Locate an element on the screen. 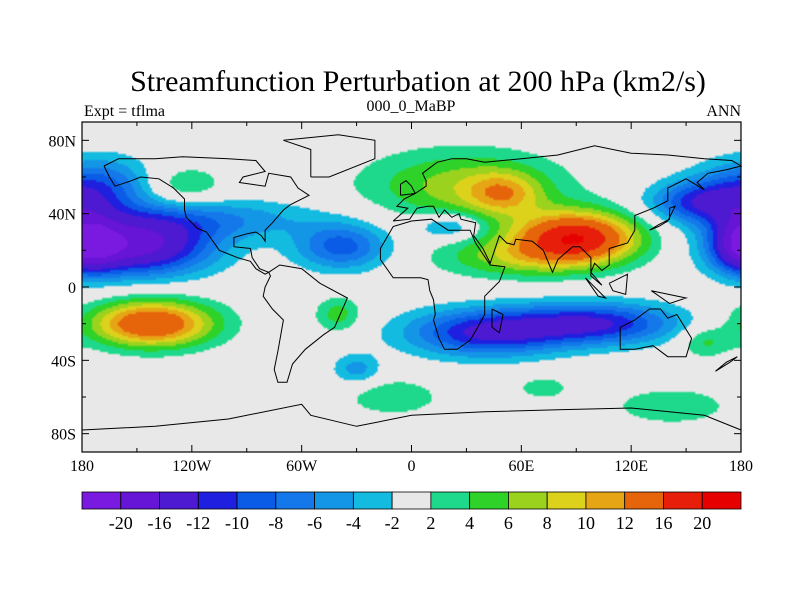 This screenshot has height=600, width=800. colorbar-label: -12 is located at coordinates (198, 523).